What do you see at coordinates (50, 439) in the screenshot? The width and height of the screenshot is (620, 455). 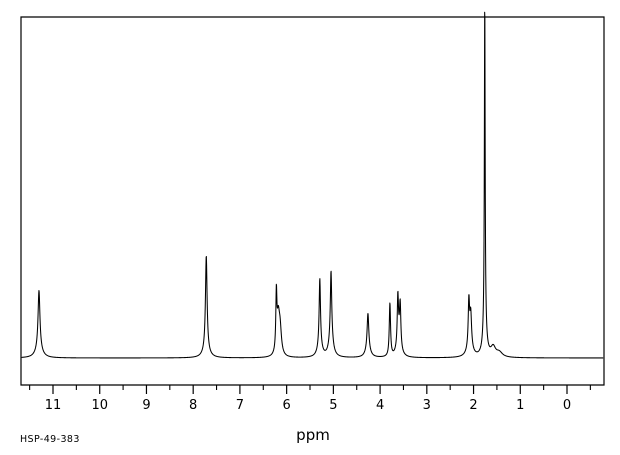 I see `sample-id-label: HSP-49-383` at bounding box center [50, 439].